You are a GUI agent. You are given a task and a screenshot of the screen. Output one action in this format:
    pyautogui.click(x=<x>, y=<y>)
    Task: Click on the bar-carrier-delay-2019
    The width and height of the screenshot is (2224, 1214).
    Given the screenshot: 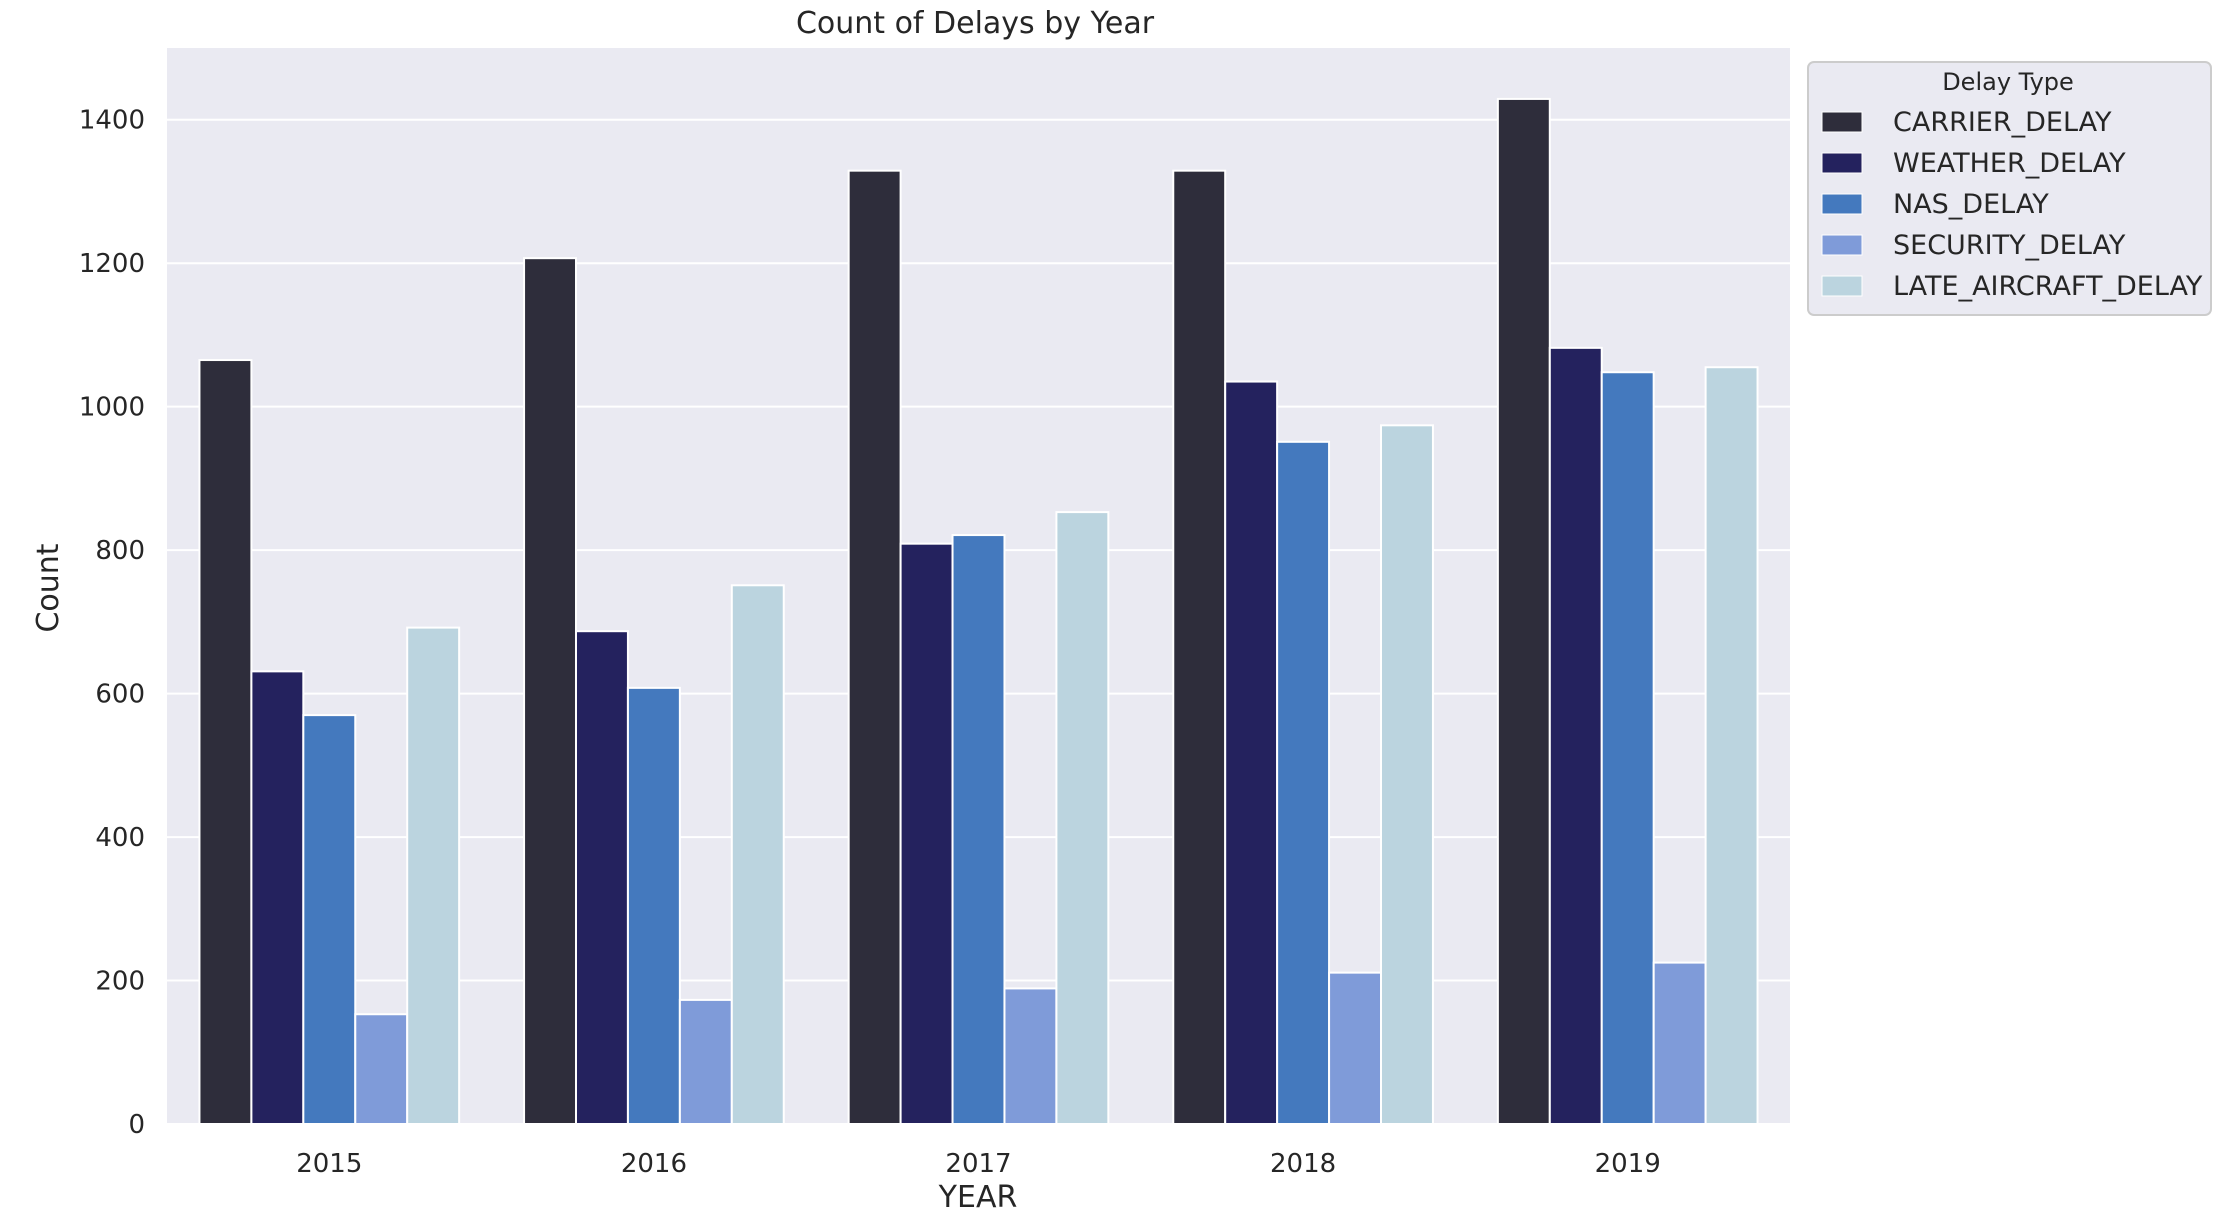 What is the action you would take?
    pyautogui.click(x=1523, y=611)
    